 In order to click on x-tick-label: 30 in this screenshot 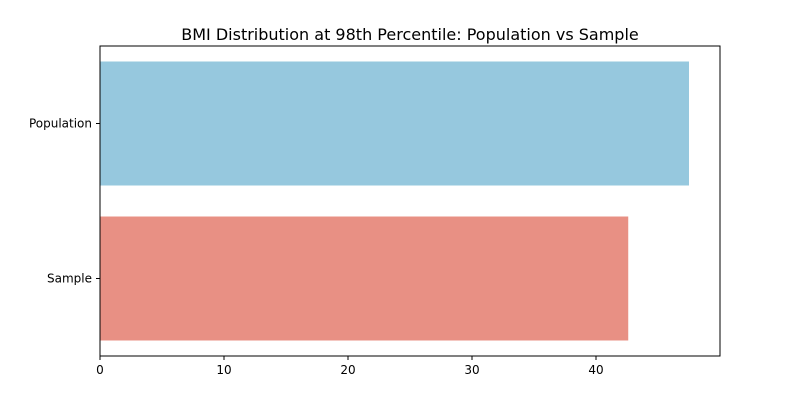, I will do `click(471, 370)`.